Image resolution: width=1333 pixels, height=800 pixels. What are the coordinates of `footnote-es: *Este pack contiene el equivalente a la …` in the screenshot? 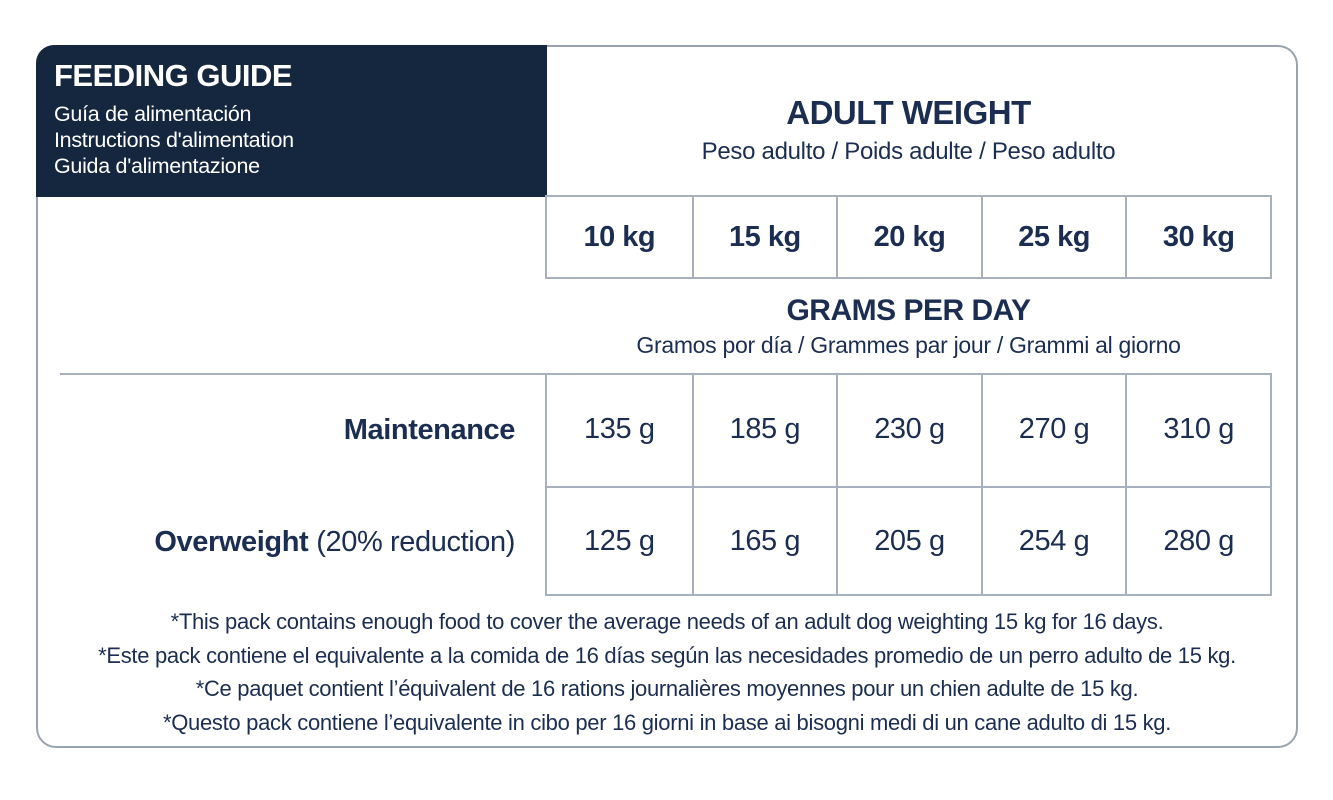 It's located at (667, 655).